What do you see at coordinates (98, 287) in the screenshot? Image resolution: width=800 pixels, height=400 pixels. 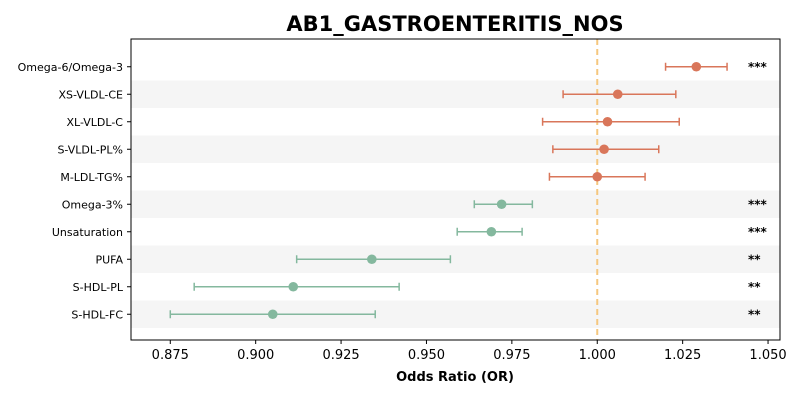 I see `y-tick-label: S-HDL-PL` at bounding box center [98, 287].